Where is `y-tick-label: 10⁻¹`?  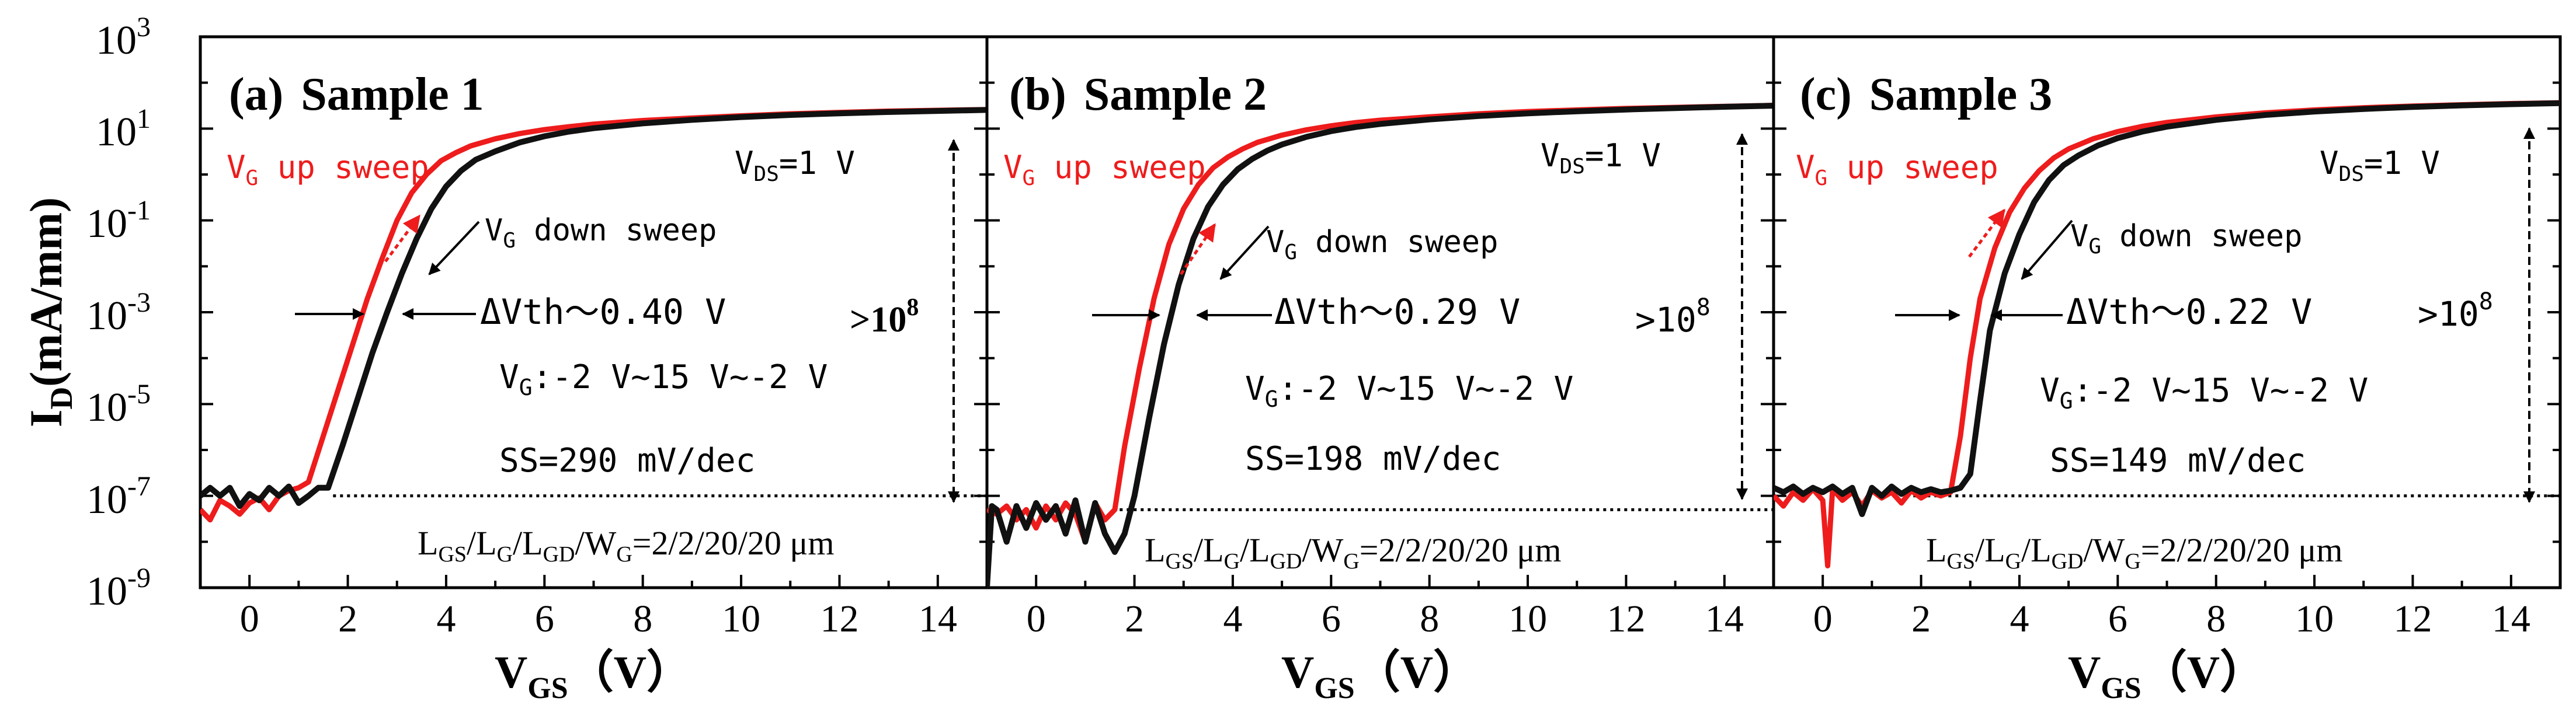
y-tick-label: 10⁻¹ is located at coordinates (118, 220).